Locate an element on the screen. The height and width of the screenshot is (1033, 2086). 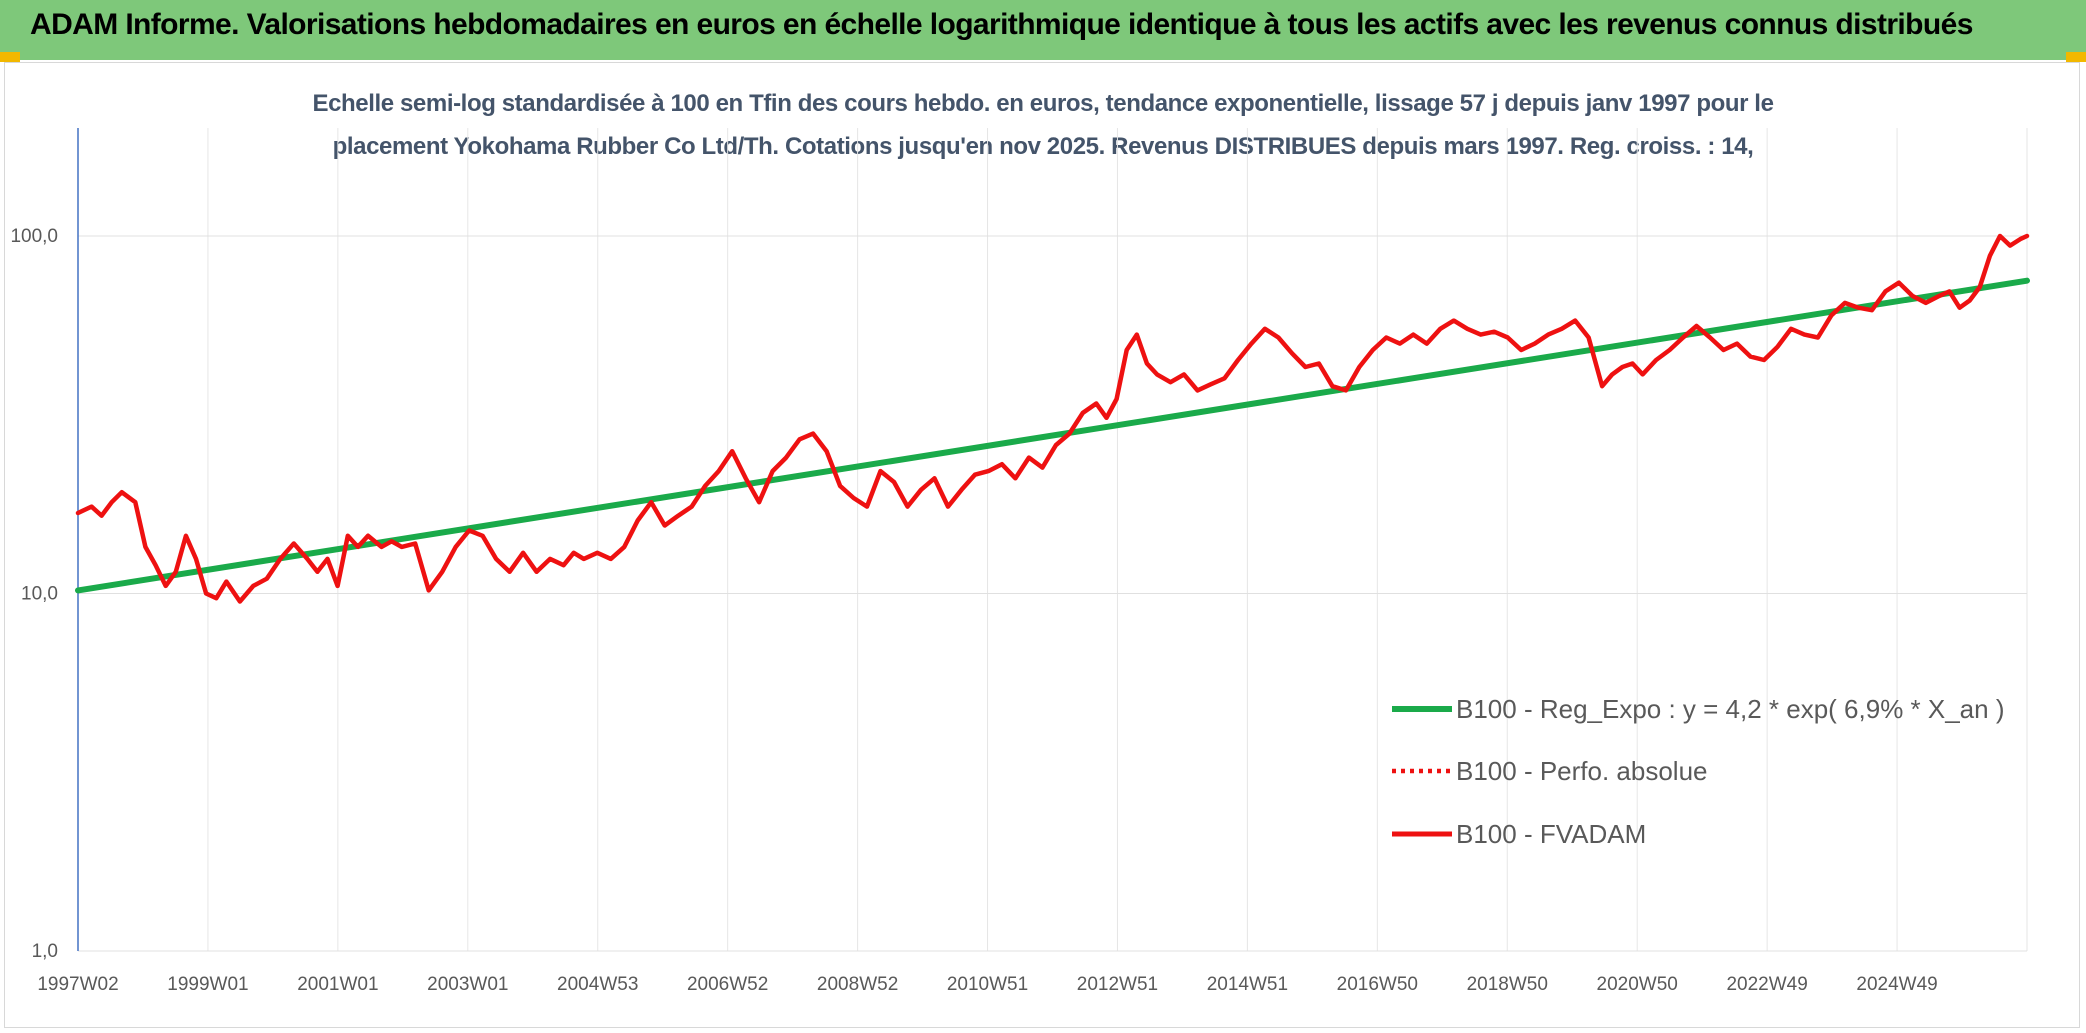
x-tick-label: 2012W51 is located at coordinates (1117, 984).